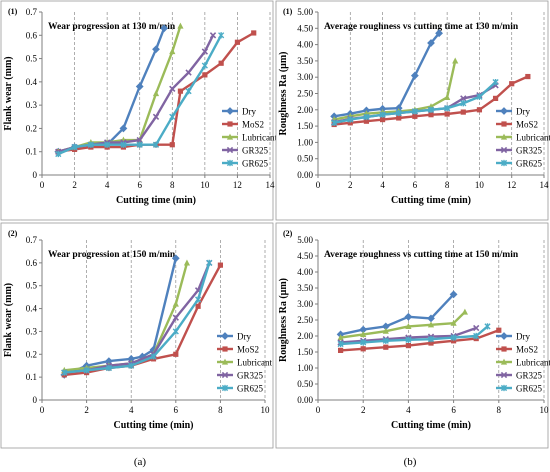 Image resolution: width=550 pixels, height=472 pixels. I want to click on column-label-b: (b), so click(410, 462).